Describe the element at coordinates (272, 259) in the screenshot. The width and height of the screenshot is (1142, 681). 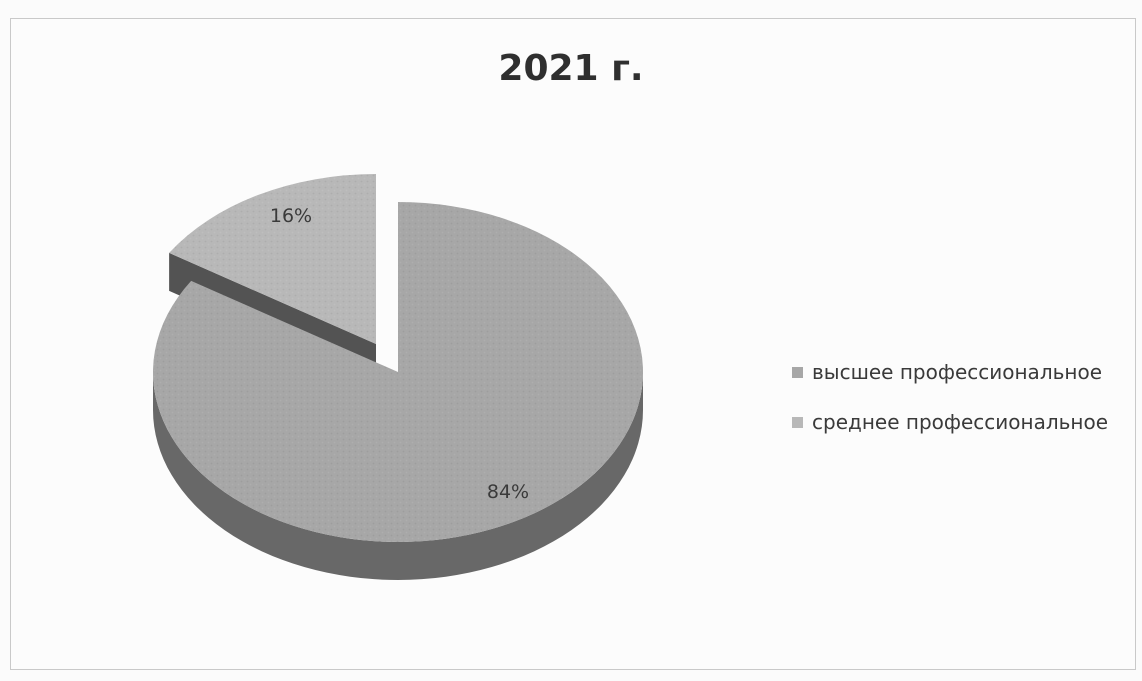
I see `pie-slice-texture` at that location.